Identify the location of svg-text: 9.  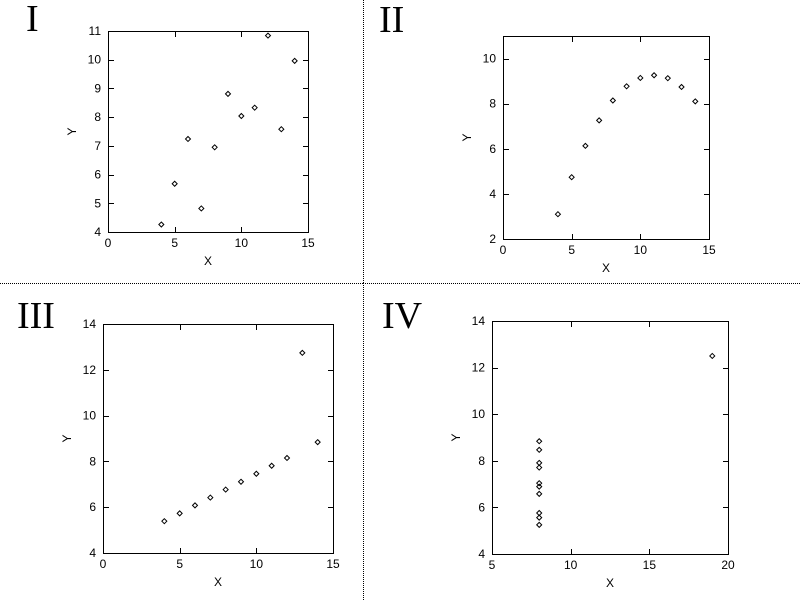
(97, 88).